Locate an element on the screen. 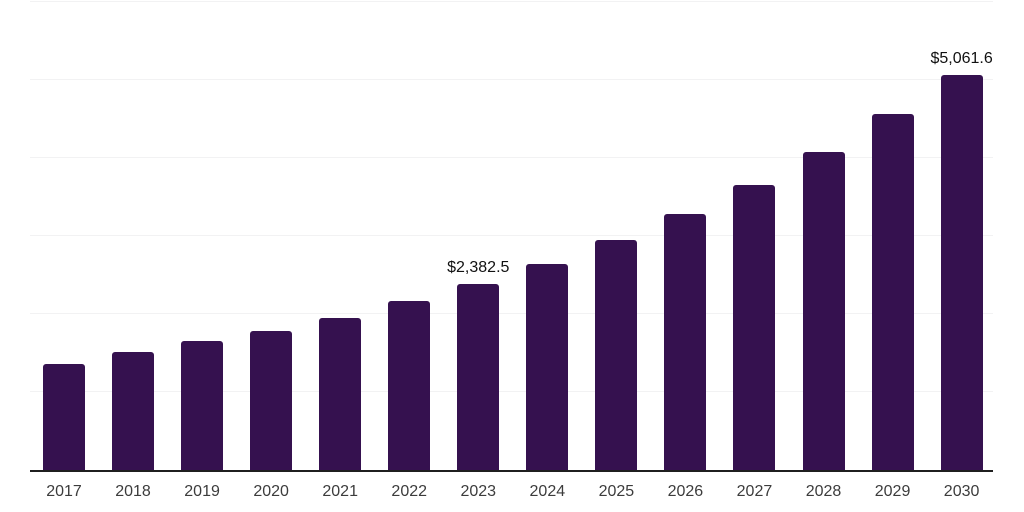  x-tick-2026: 2026 is located at coordinates (685, 491).